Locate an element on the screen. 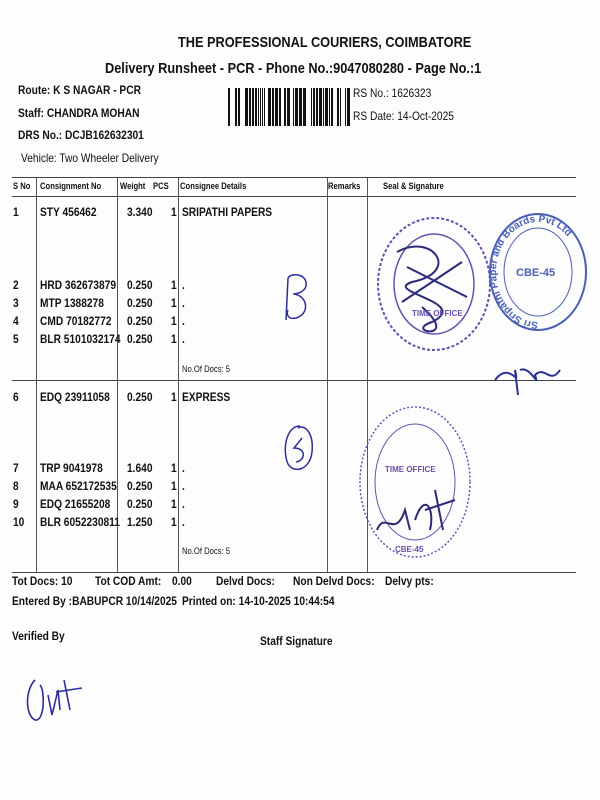 The height and width of the screenshot is (800, 600). staff-signature-label: Staff Signature is located at coordinates (296, 641).